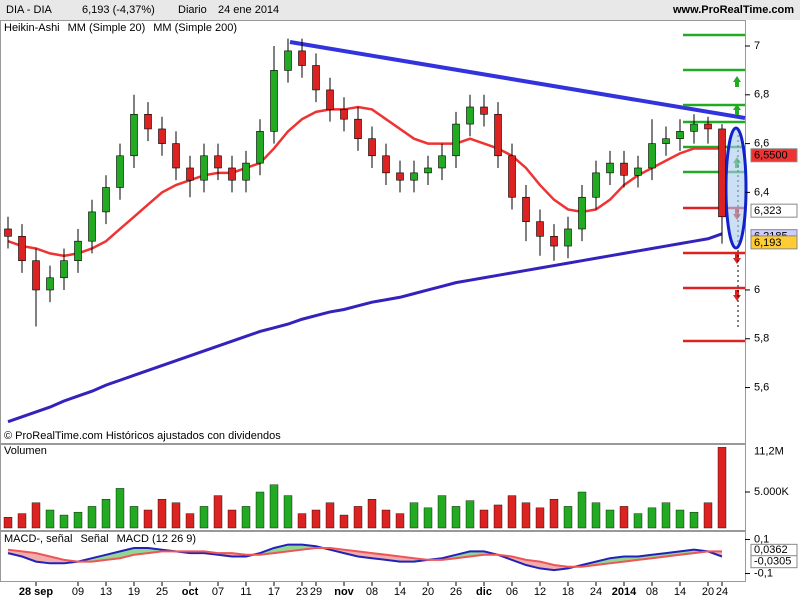  I want to click on price-label: 6,193, so click(768, 243).